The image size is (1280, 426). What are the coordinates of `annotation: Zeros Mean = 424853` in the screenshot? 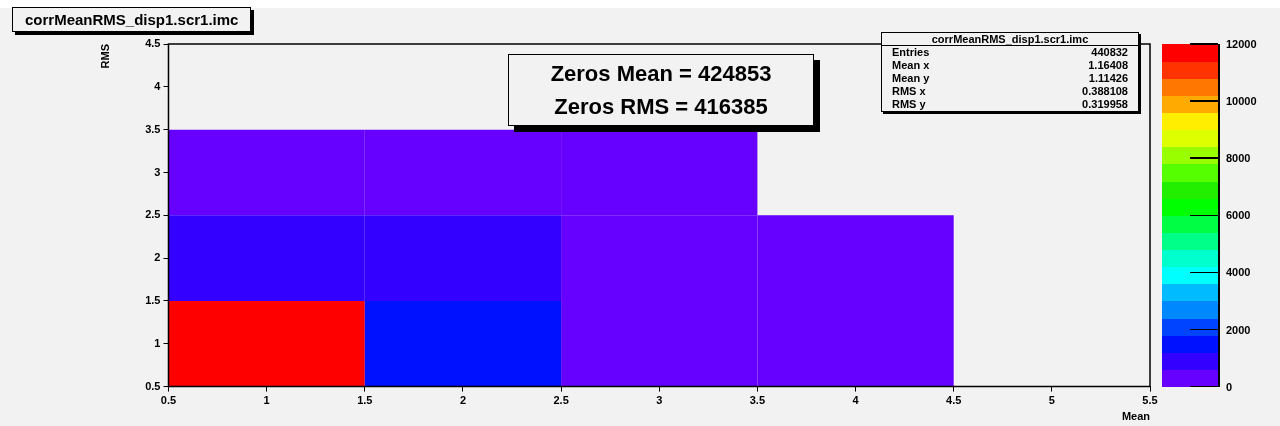 It's located at (661, 74).